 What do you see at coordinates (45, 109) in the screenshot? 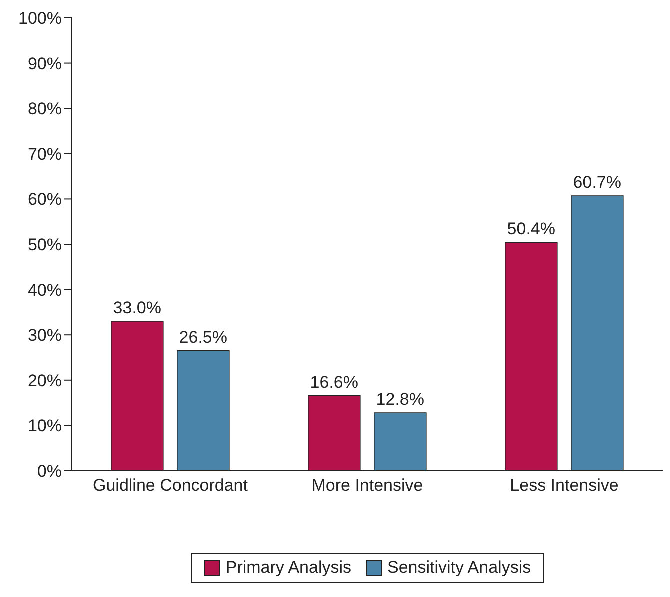
I see `y-tick-label: 80%` at bounding box center [45, 109].